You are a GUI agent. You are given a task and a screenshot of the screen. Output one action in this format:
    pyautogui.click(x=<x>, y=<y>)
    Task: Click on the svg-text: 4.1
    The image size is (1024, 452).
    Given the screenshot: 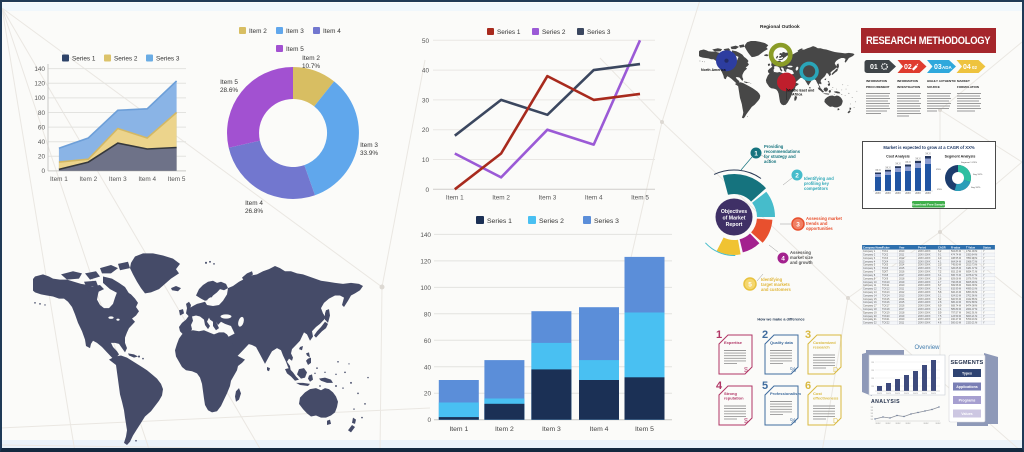 What is the action you would take?
    pyautogui.click(x=940, y=261)
    